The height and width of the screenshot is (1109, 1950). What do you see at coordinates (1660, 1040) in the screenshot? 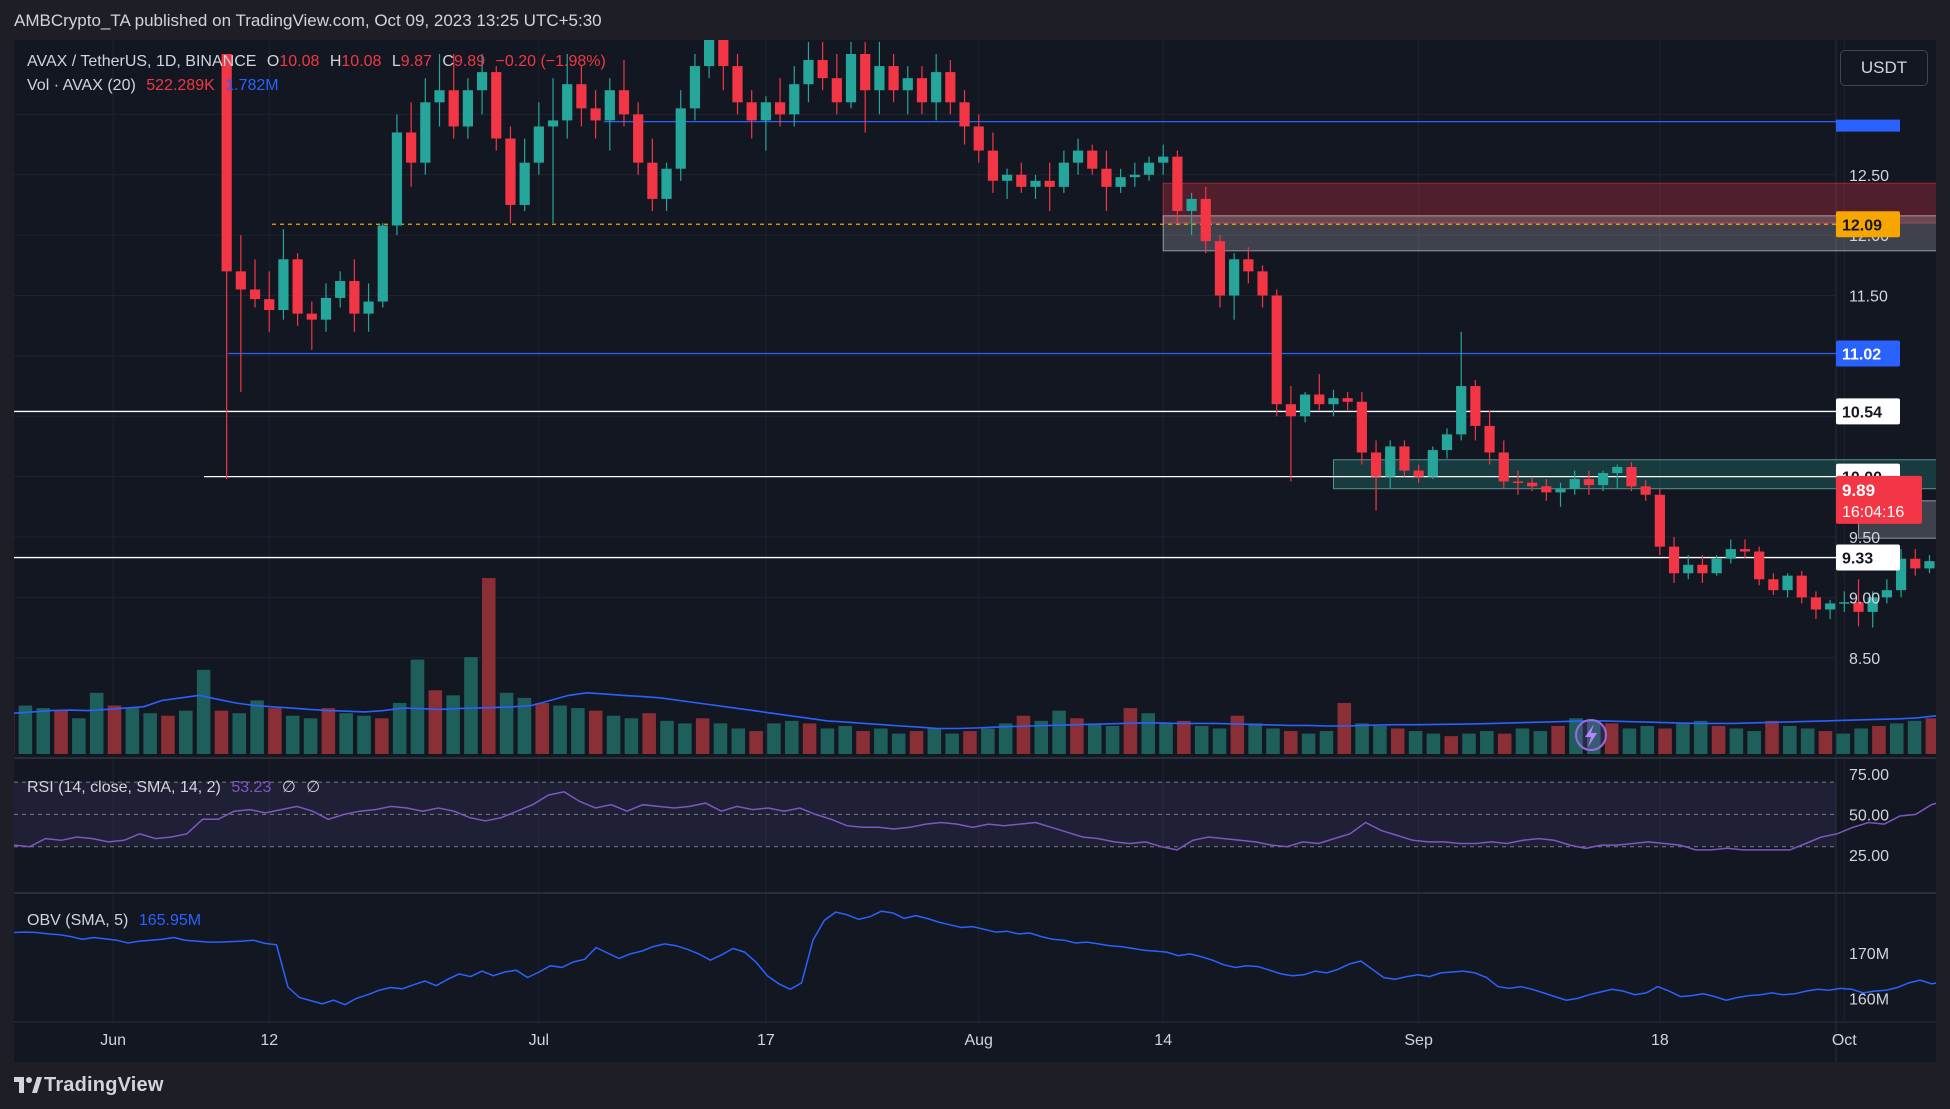
I see `time-tick-label: 18` at bounding box center [1660, 1040].